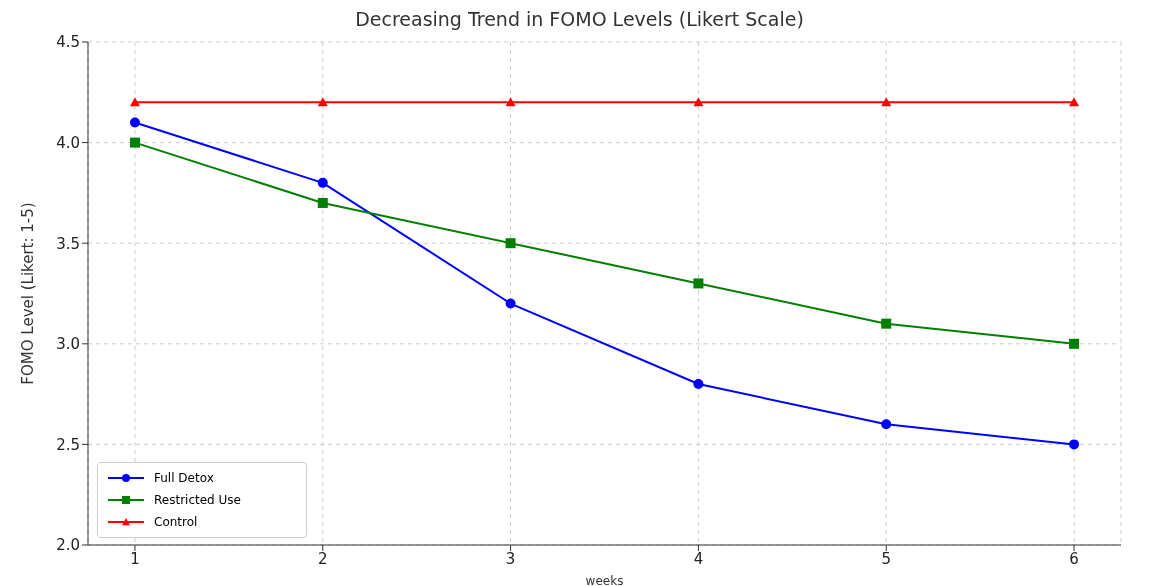 This screenshot has width=1159, height=586. Describe the element at coordinates (68, 142) in the screenshot. I see `y-tick-label: 4.0` at that location.